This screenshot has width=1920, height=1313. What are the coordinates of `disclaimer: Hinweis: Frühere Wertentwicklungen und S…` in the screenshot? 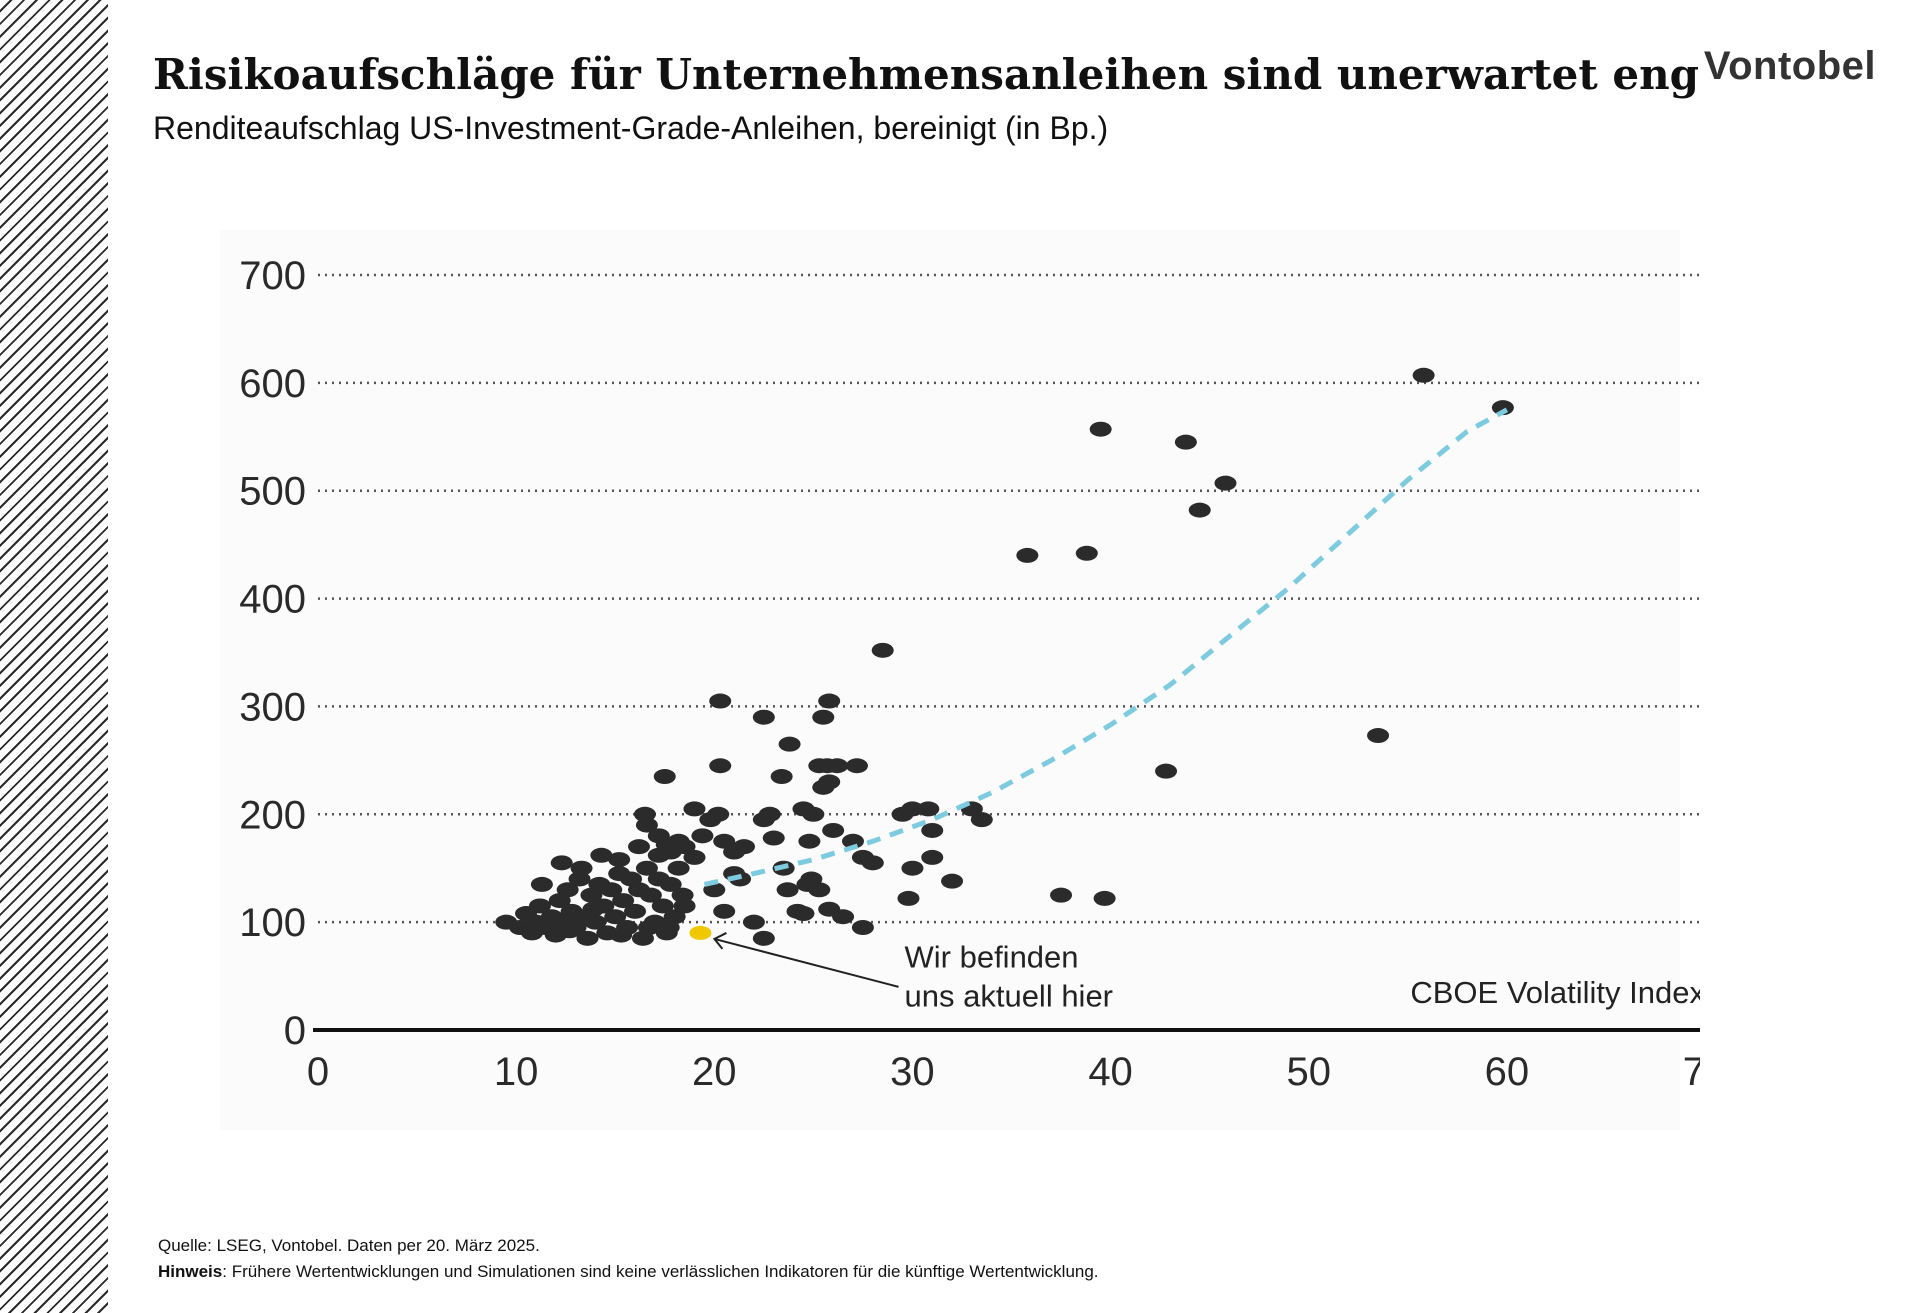 It's located at (628, 1272).